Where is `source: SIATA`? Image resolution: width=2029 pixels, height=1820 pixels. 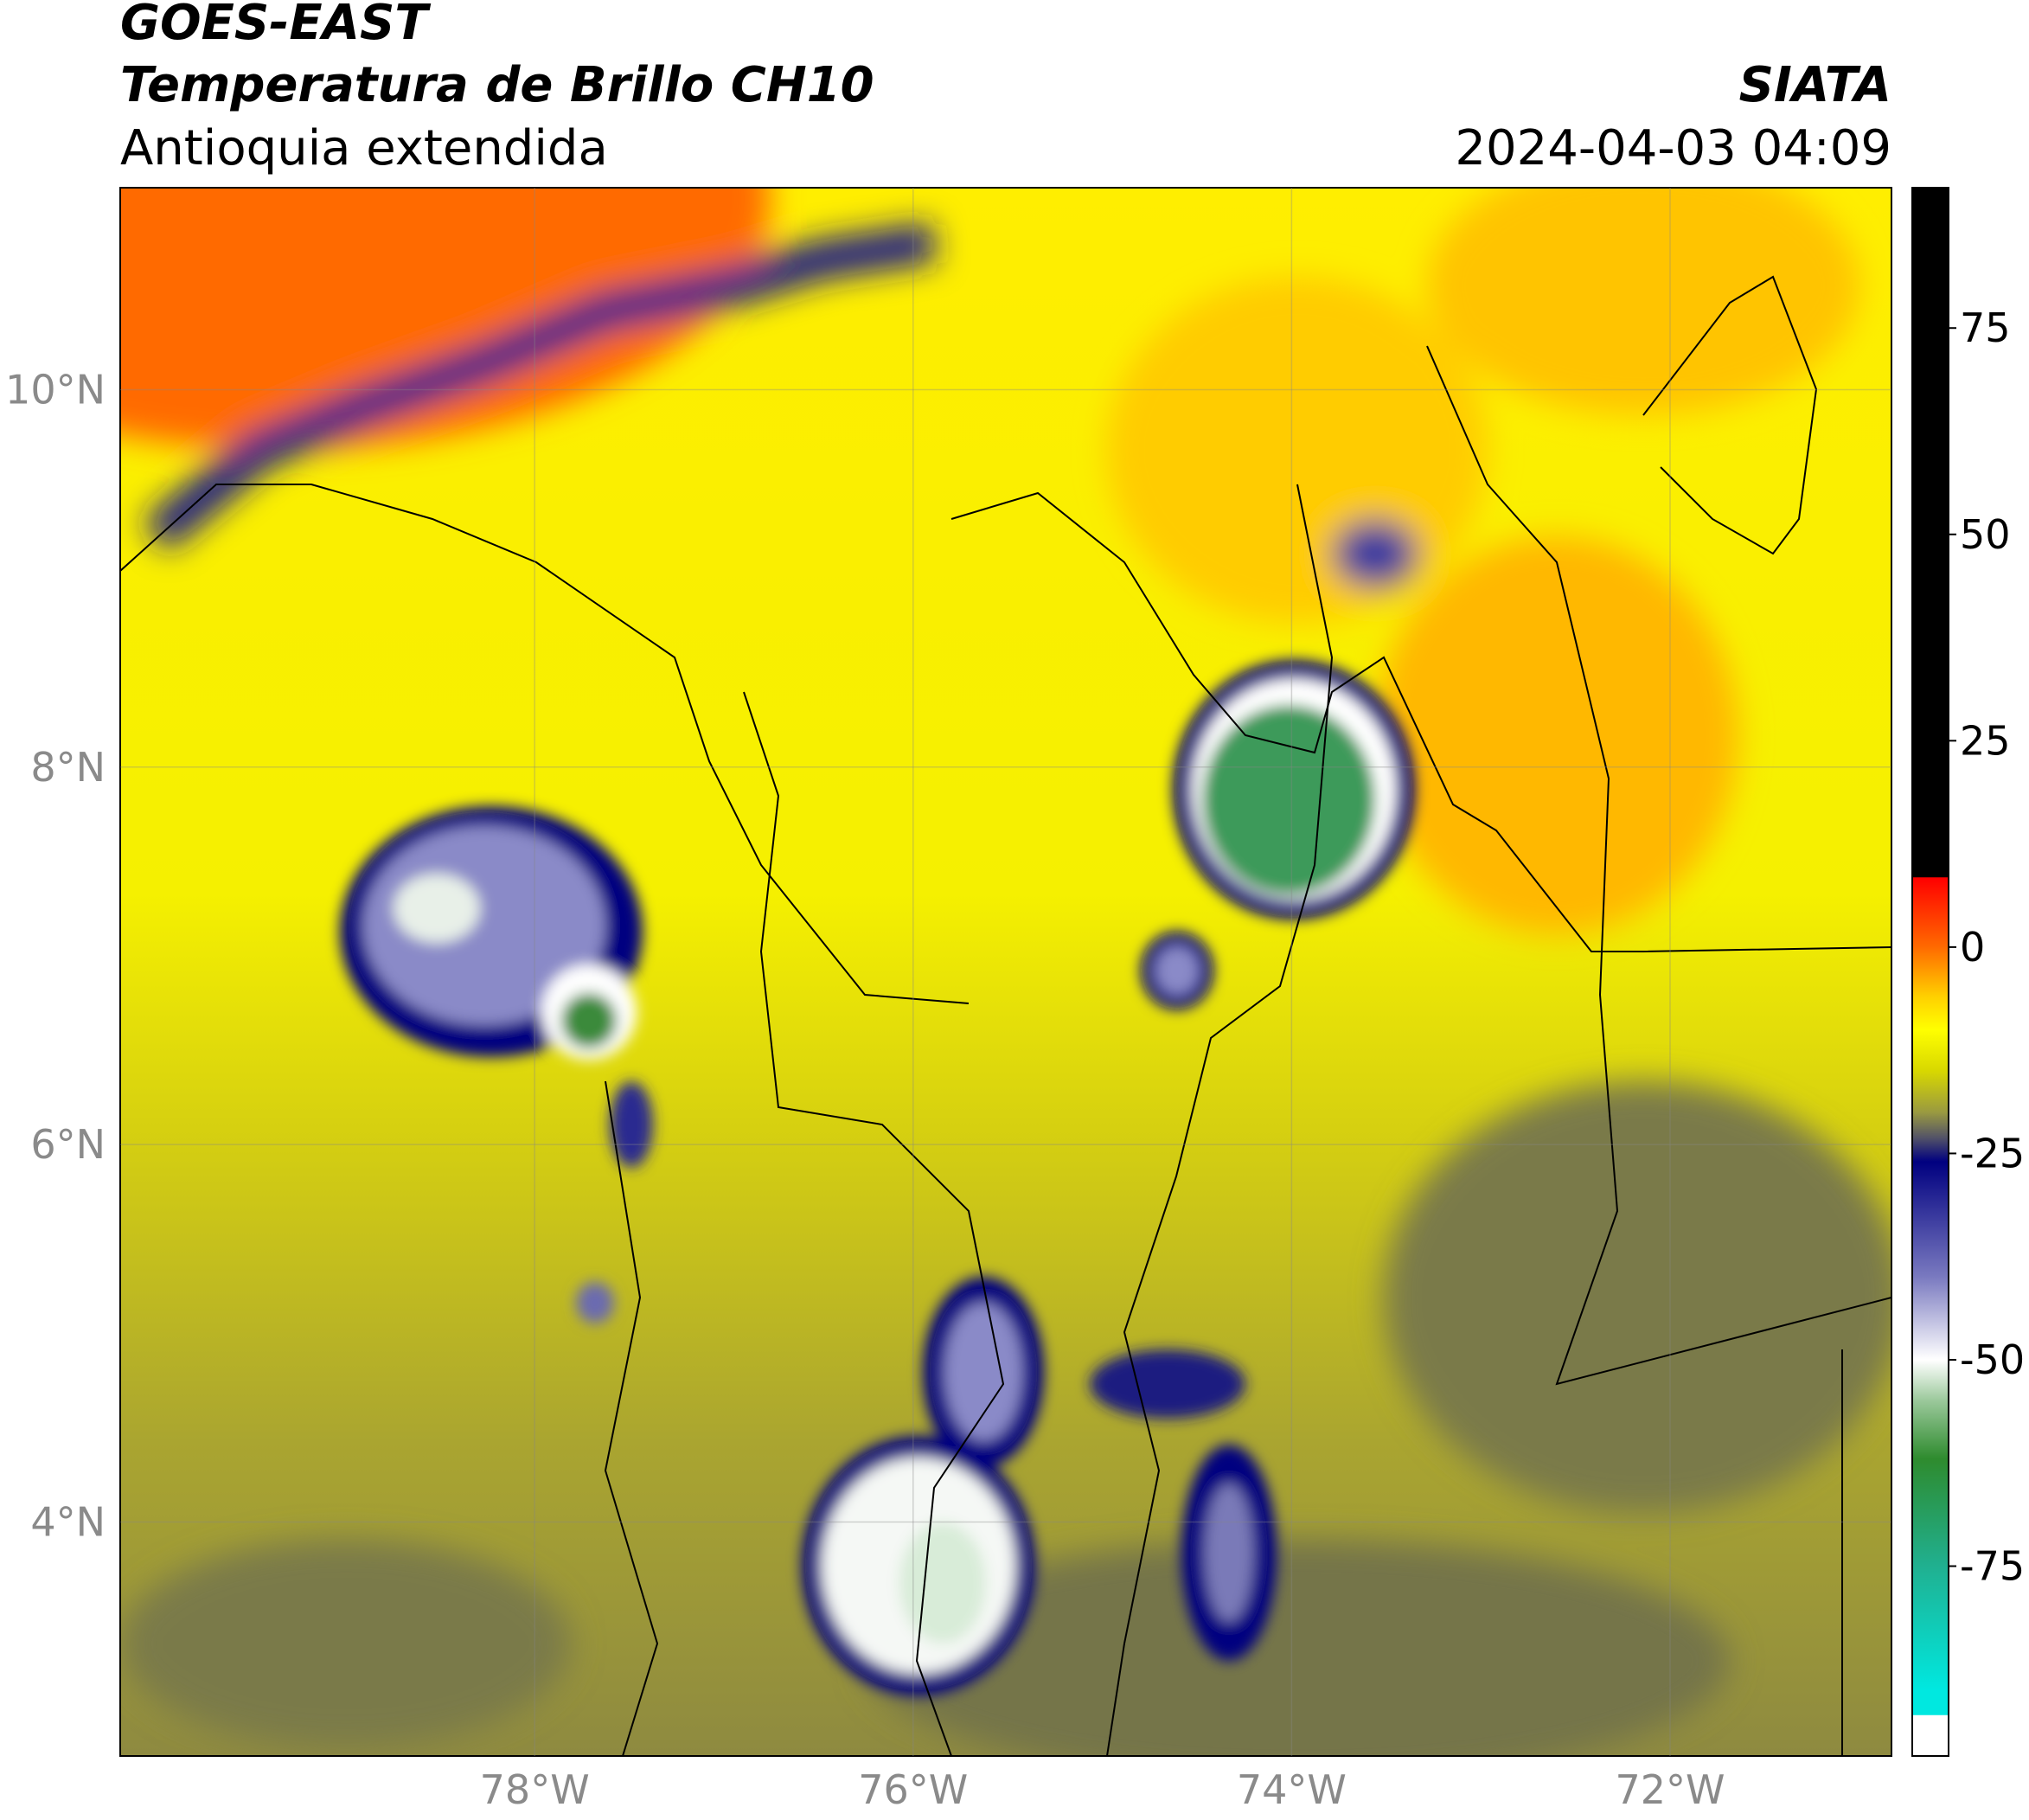
source: SIATA is located at coordinates (1815, 85).